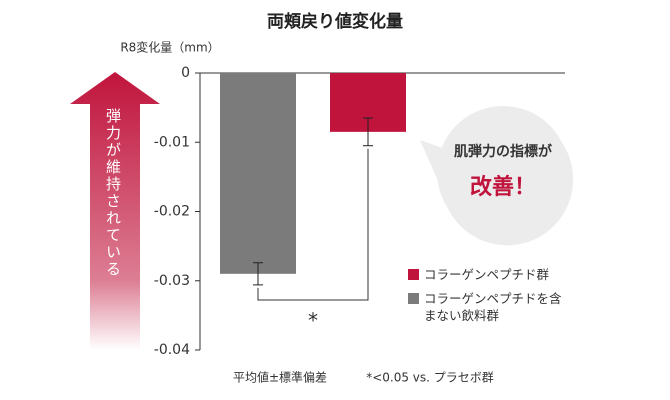 The image size is (670, 400). Describe the element at coordinates (335, 21) in the screenshot. I see `chart-title: 両頬戻り値変化量` at that location.